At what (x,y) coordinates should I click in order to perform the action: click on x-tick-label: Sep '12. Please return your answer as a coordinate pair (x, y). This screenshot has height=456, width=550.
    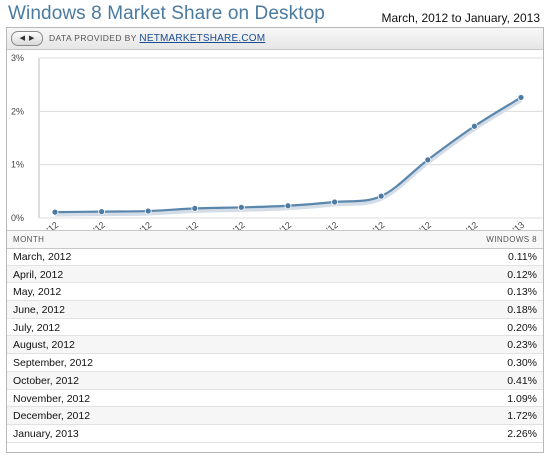
    Looking at the image, I should click on (325, 225).